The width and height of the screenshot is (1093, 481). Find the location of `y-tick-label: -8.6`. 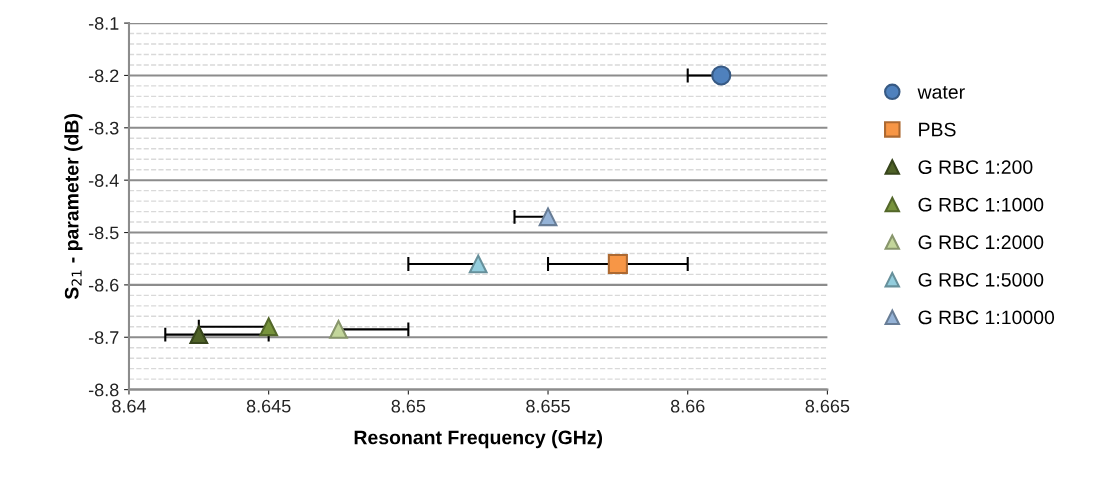

y-tick-label: -8.6 is located at coordinates (103, 285).